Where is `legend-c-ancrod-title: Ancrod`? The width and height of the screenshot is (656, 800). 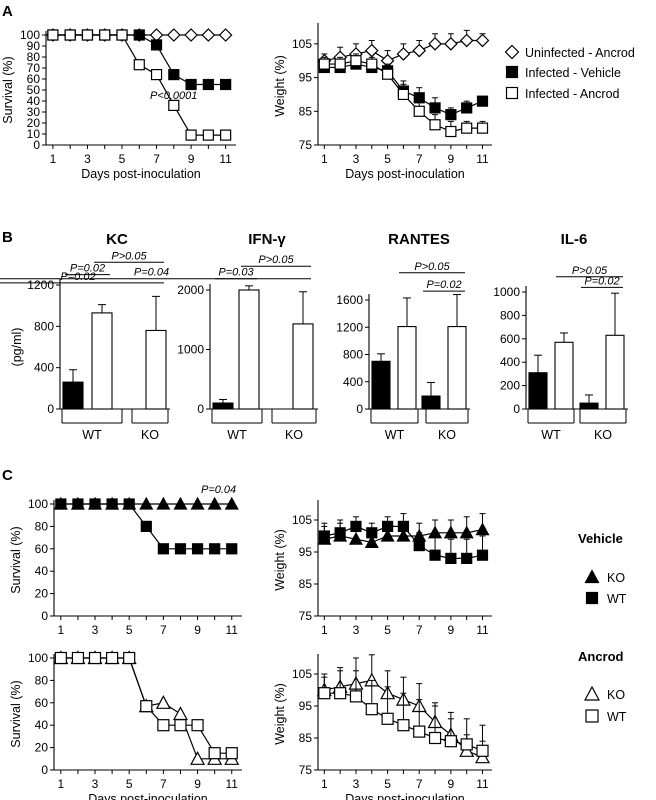 legend-c-ancrod-title: Ancrod is located at coordinates (601, 656).